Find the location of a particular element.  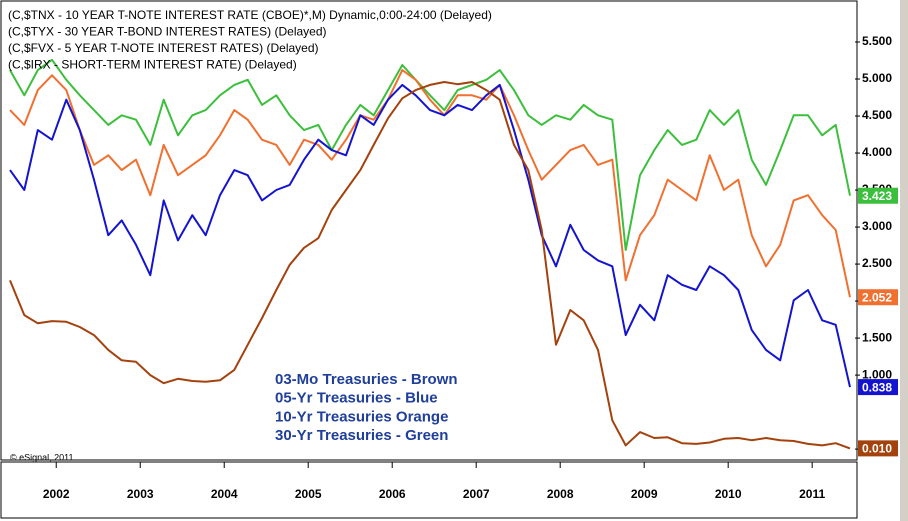

x-tick-label: 2004 is located at coordinates (224, 494).